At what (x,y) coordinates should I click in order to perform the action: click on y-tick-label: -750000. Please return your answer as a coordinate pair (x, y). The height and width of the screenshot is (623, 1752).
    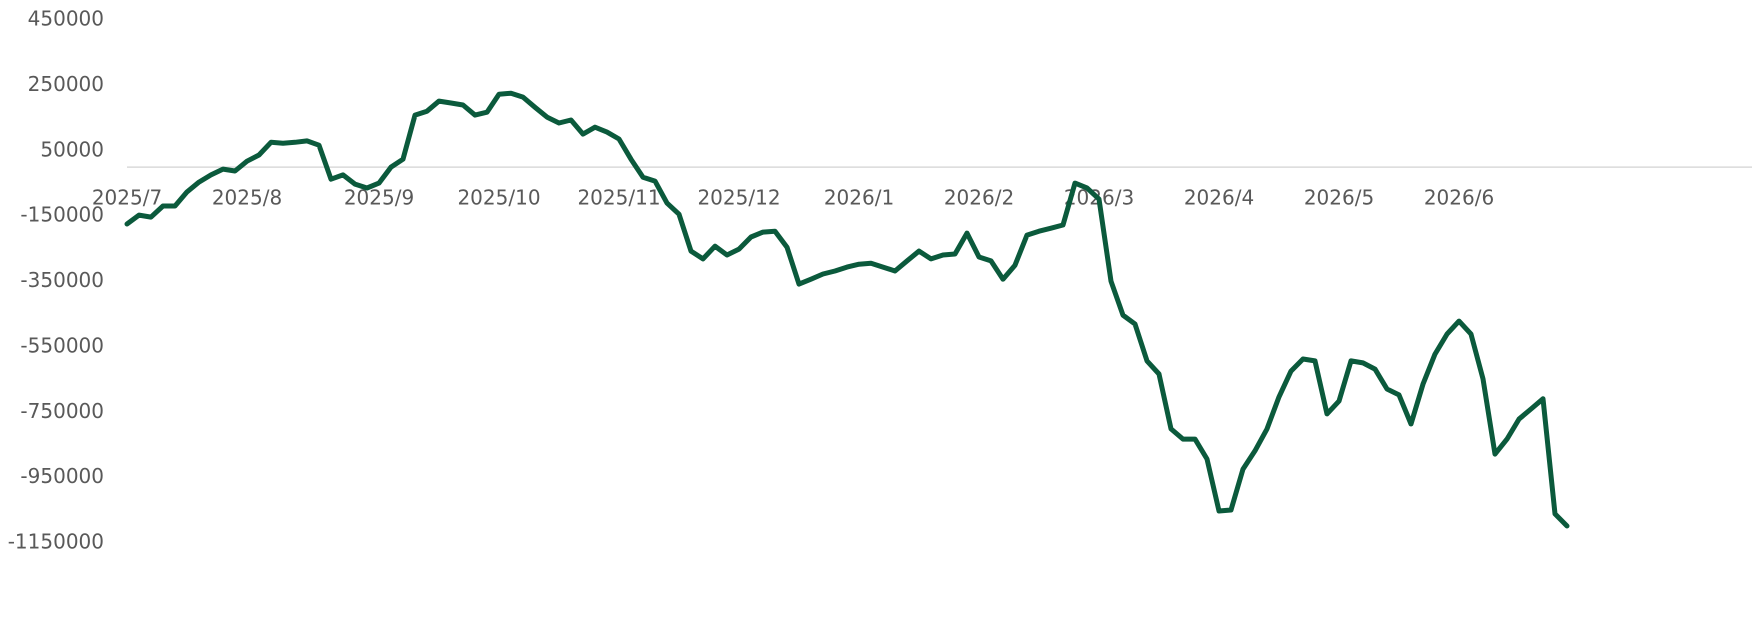
    Looking at the image, I should click on (62, 411).